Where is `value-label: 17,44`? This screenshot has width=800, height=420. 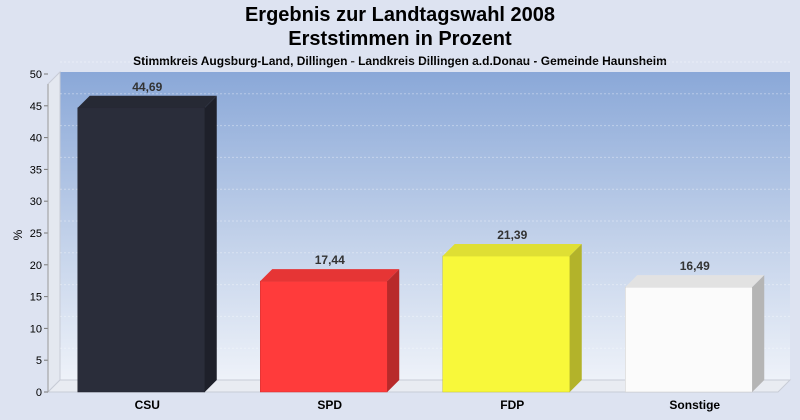
value-label: 17,44 is located at coordinates (330, 260).